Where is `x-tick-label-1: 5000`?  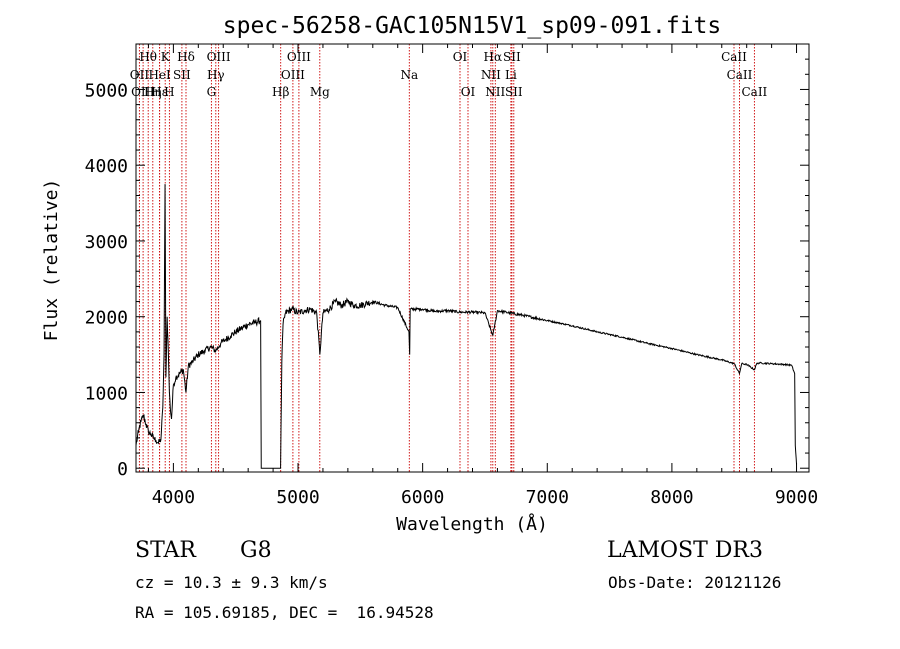 x-tick-label-1: 5000 is located at coordinates (297, 497).